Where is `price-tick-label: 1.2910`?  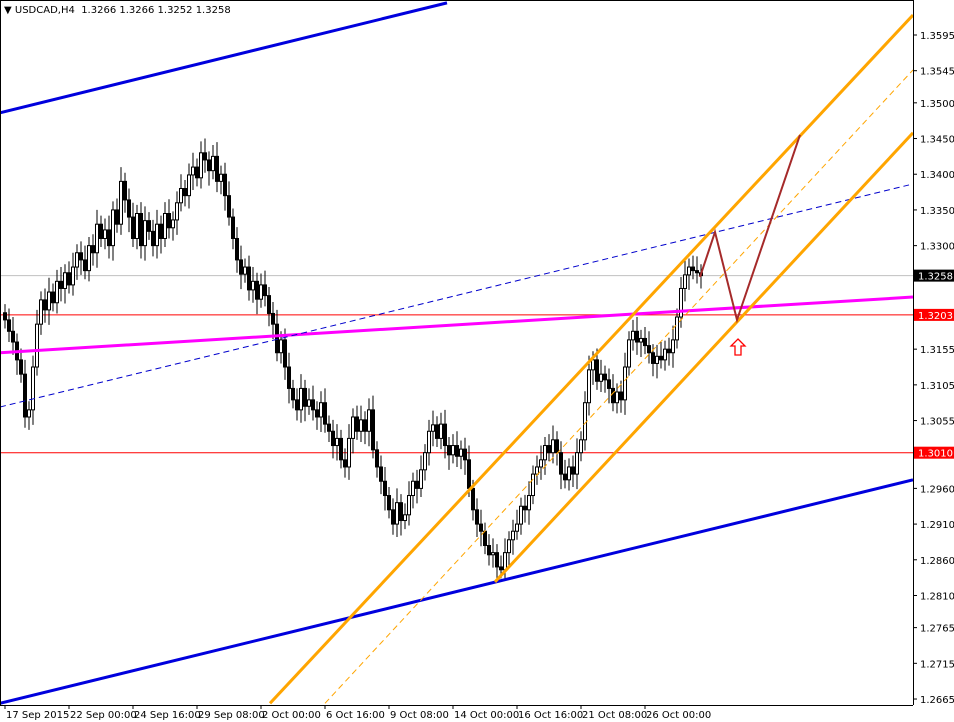
price-tick-label: 1.2910 is located at coordinates (937, 525).